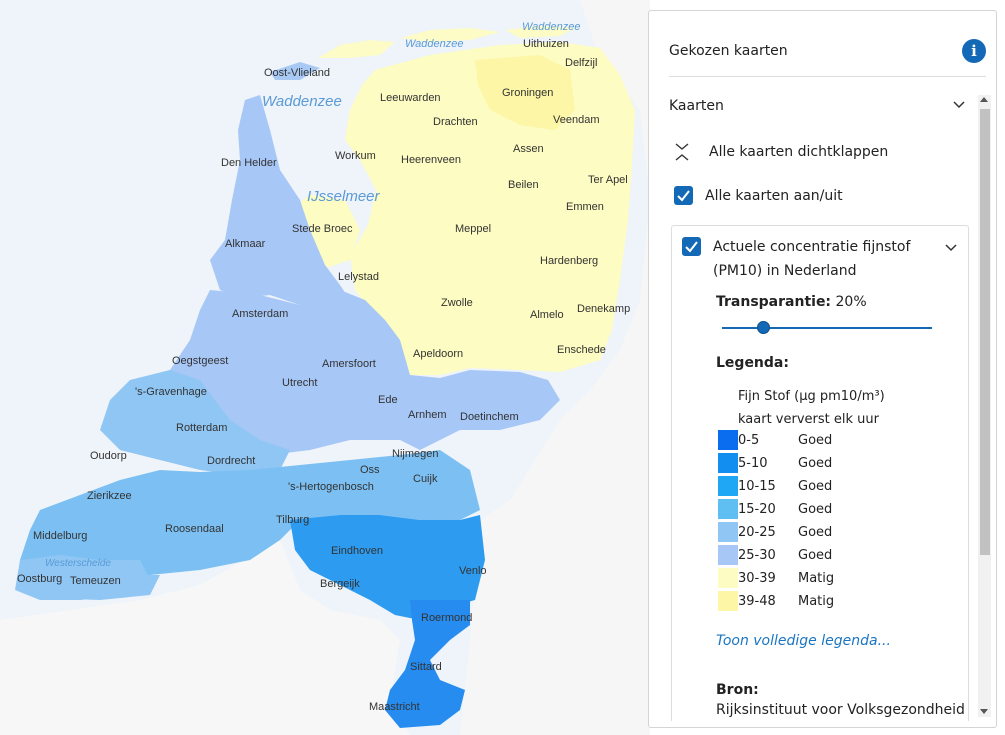 The image size is (1005, 735). What do you see at coordinates (299, 383) in the screenshot?
I see `city-label: Utrecht` at bounding box center [299, 383].